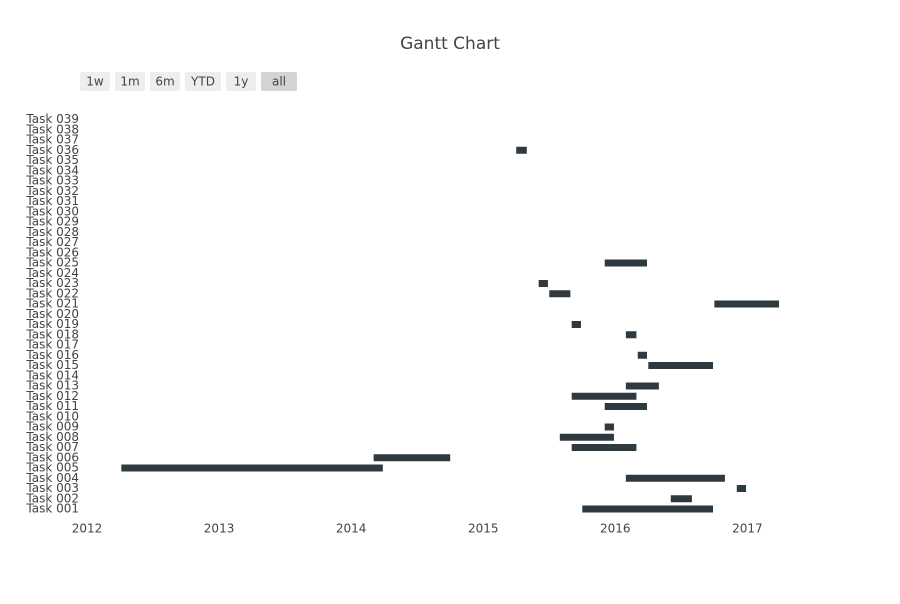 This screenshot has width=900, height=604. Describe the element at coordinates (52, 232) in the screenshot. I see `y-tick-label: Task 028` at that location.